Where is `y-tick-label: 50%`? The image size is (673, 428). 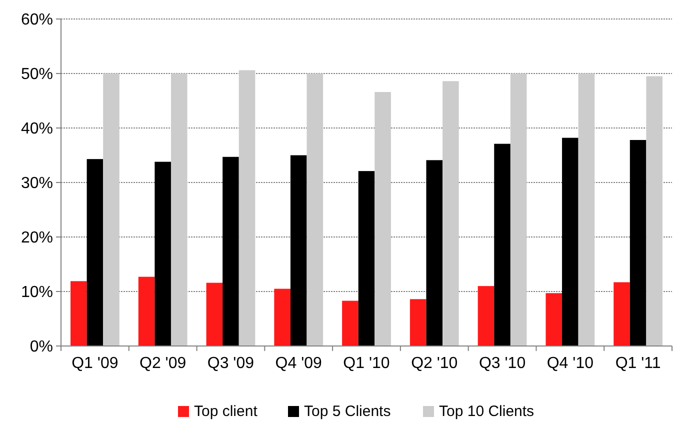 y-tick-label: 50% is located at coordinates (36, 75).